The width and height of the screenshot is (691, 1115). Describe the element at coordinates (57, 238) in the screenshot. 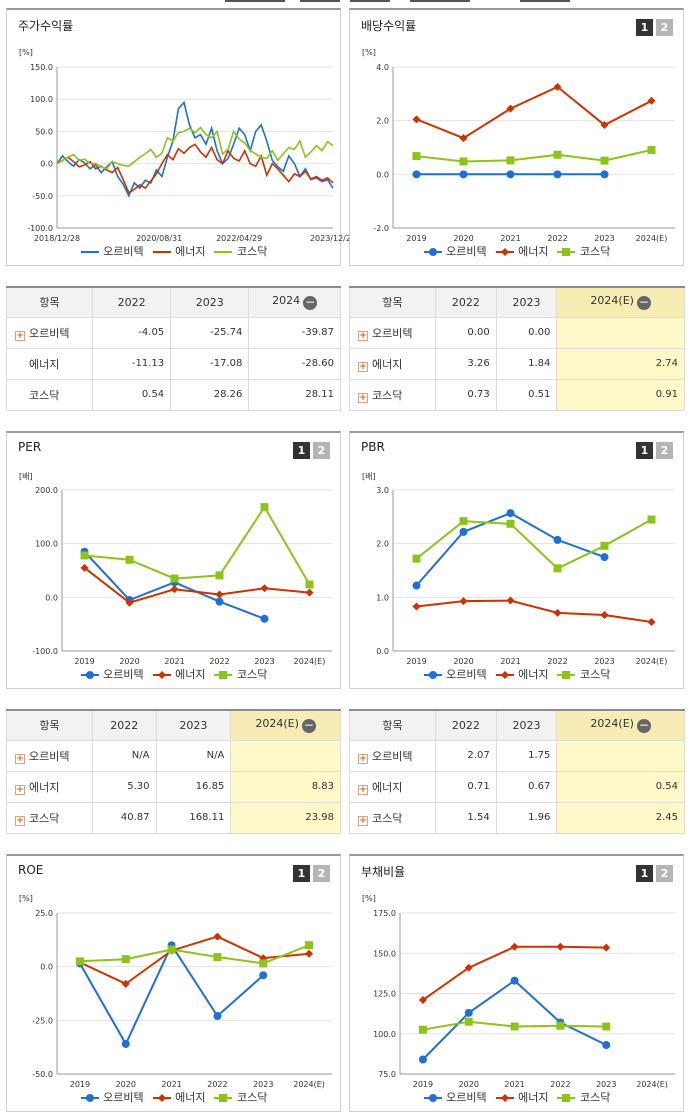

I see `x-tick-label: 2018/12/28` at that location.